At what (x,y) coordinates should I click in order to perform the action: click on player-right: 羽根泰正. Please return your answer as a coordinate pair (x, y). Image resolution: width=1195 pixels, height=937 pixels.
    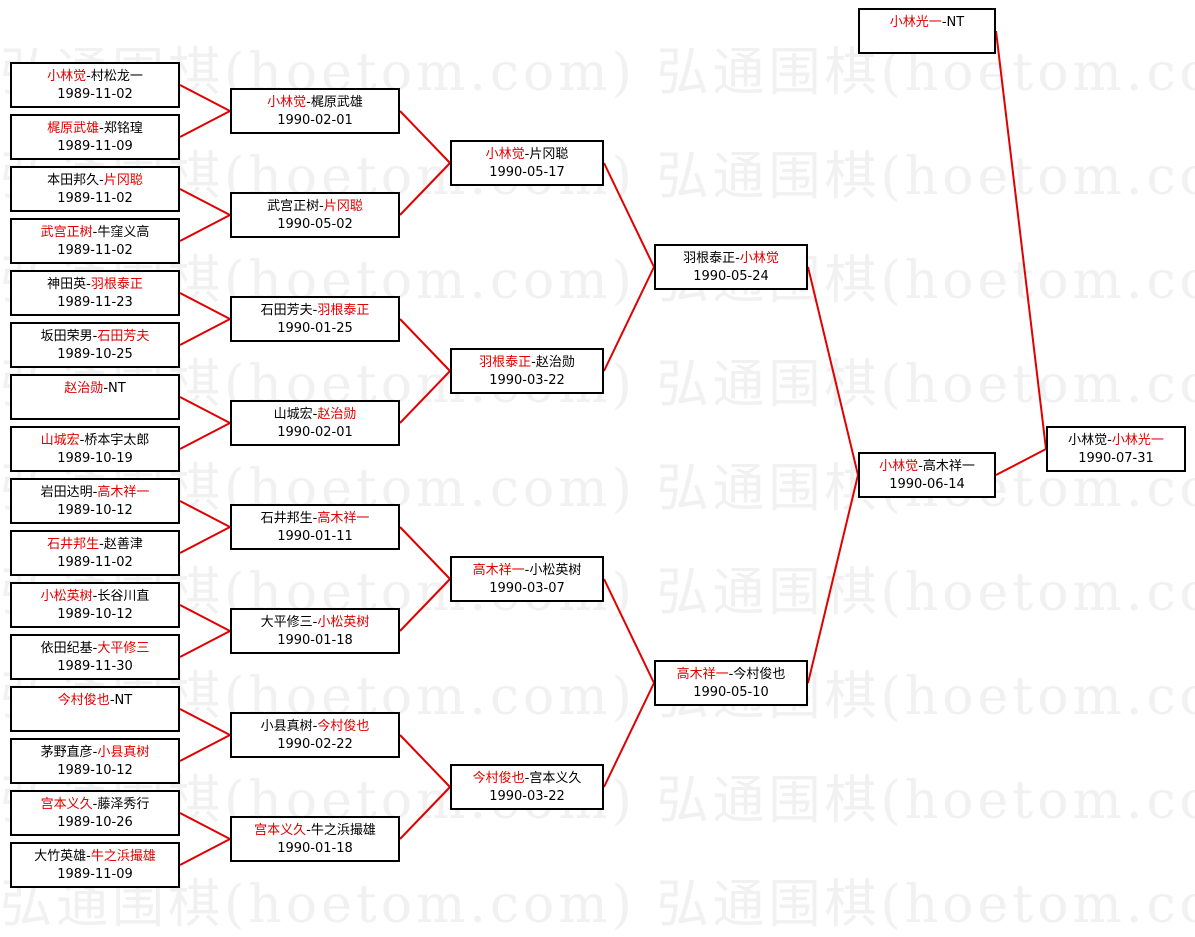
    Looking at the image, I should click on (343, 310).